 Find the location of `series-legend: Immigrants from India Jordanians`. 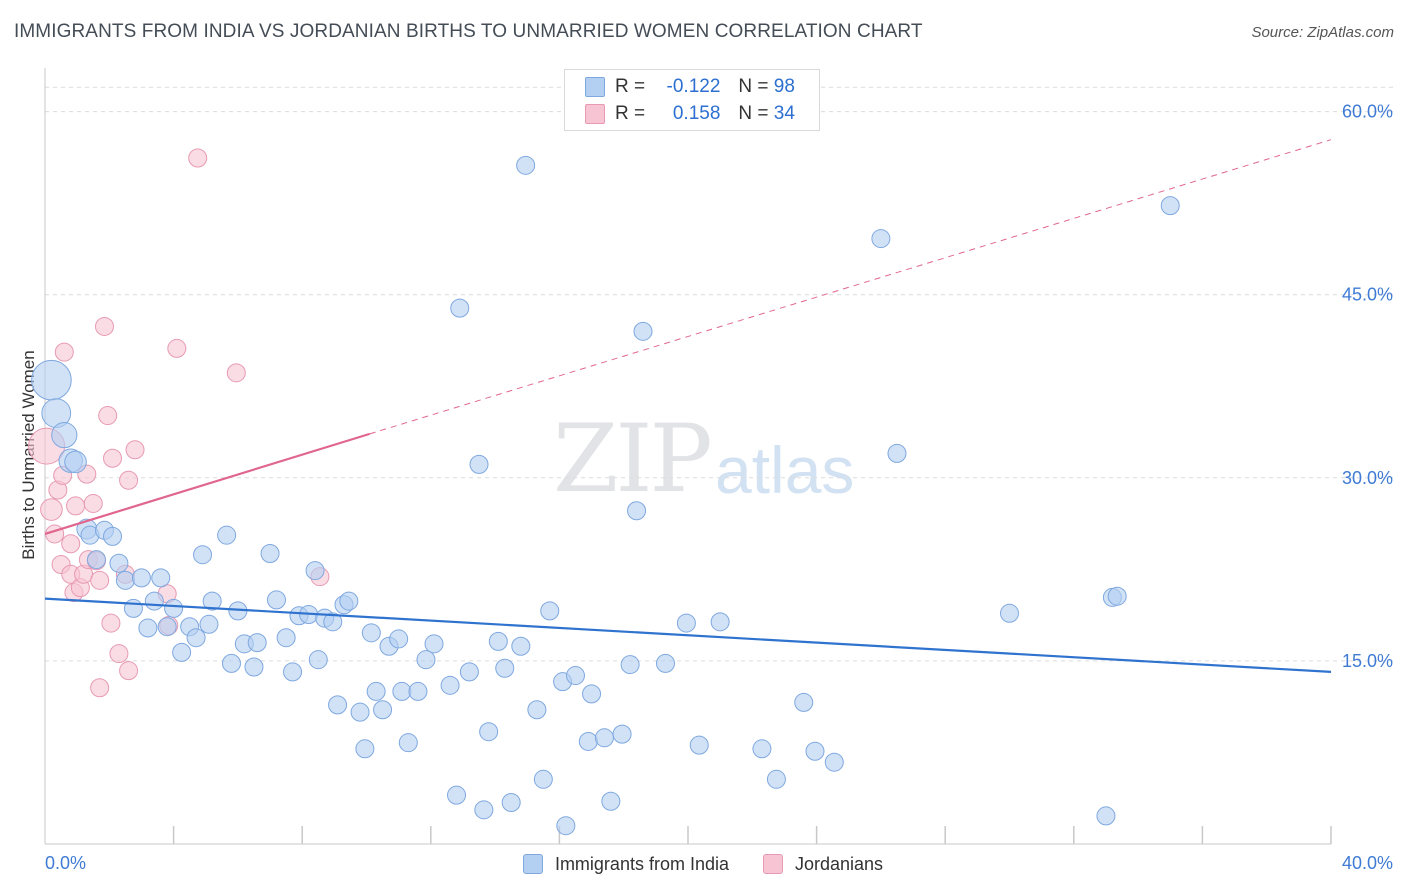

series-legend: Immigrants from India Jordanians is located at coordinates (703, 864).